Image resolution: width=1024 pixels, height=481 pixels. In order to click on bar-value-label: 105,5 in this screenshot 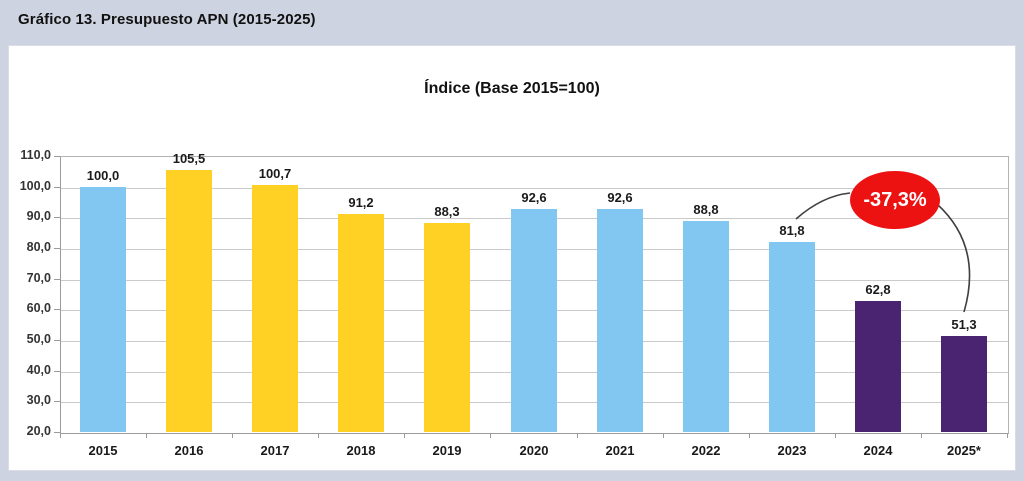, I will do `click(189, 158)`.